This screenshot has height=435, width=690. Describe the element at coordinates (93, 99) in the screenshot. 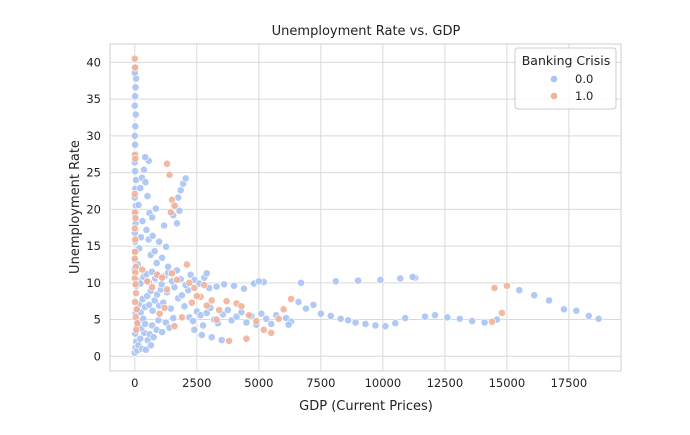

I see `y-tick-label: 35` at that location.